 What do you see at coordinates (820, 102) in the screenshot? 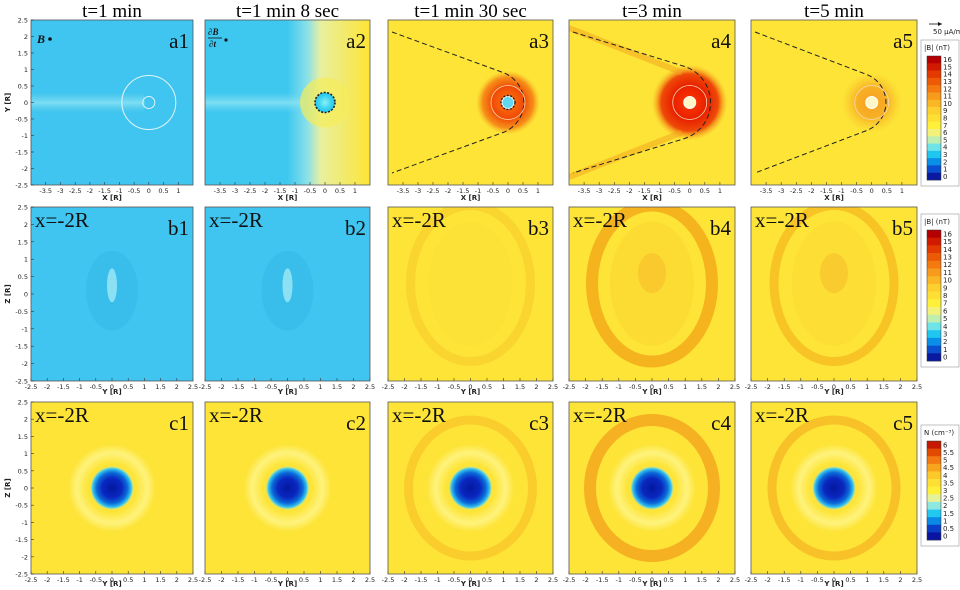
I see `bow-shock-line` at bounding box center [820, 102].